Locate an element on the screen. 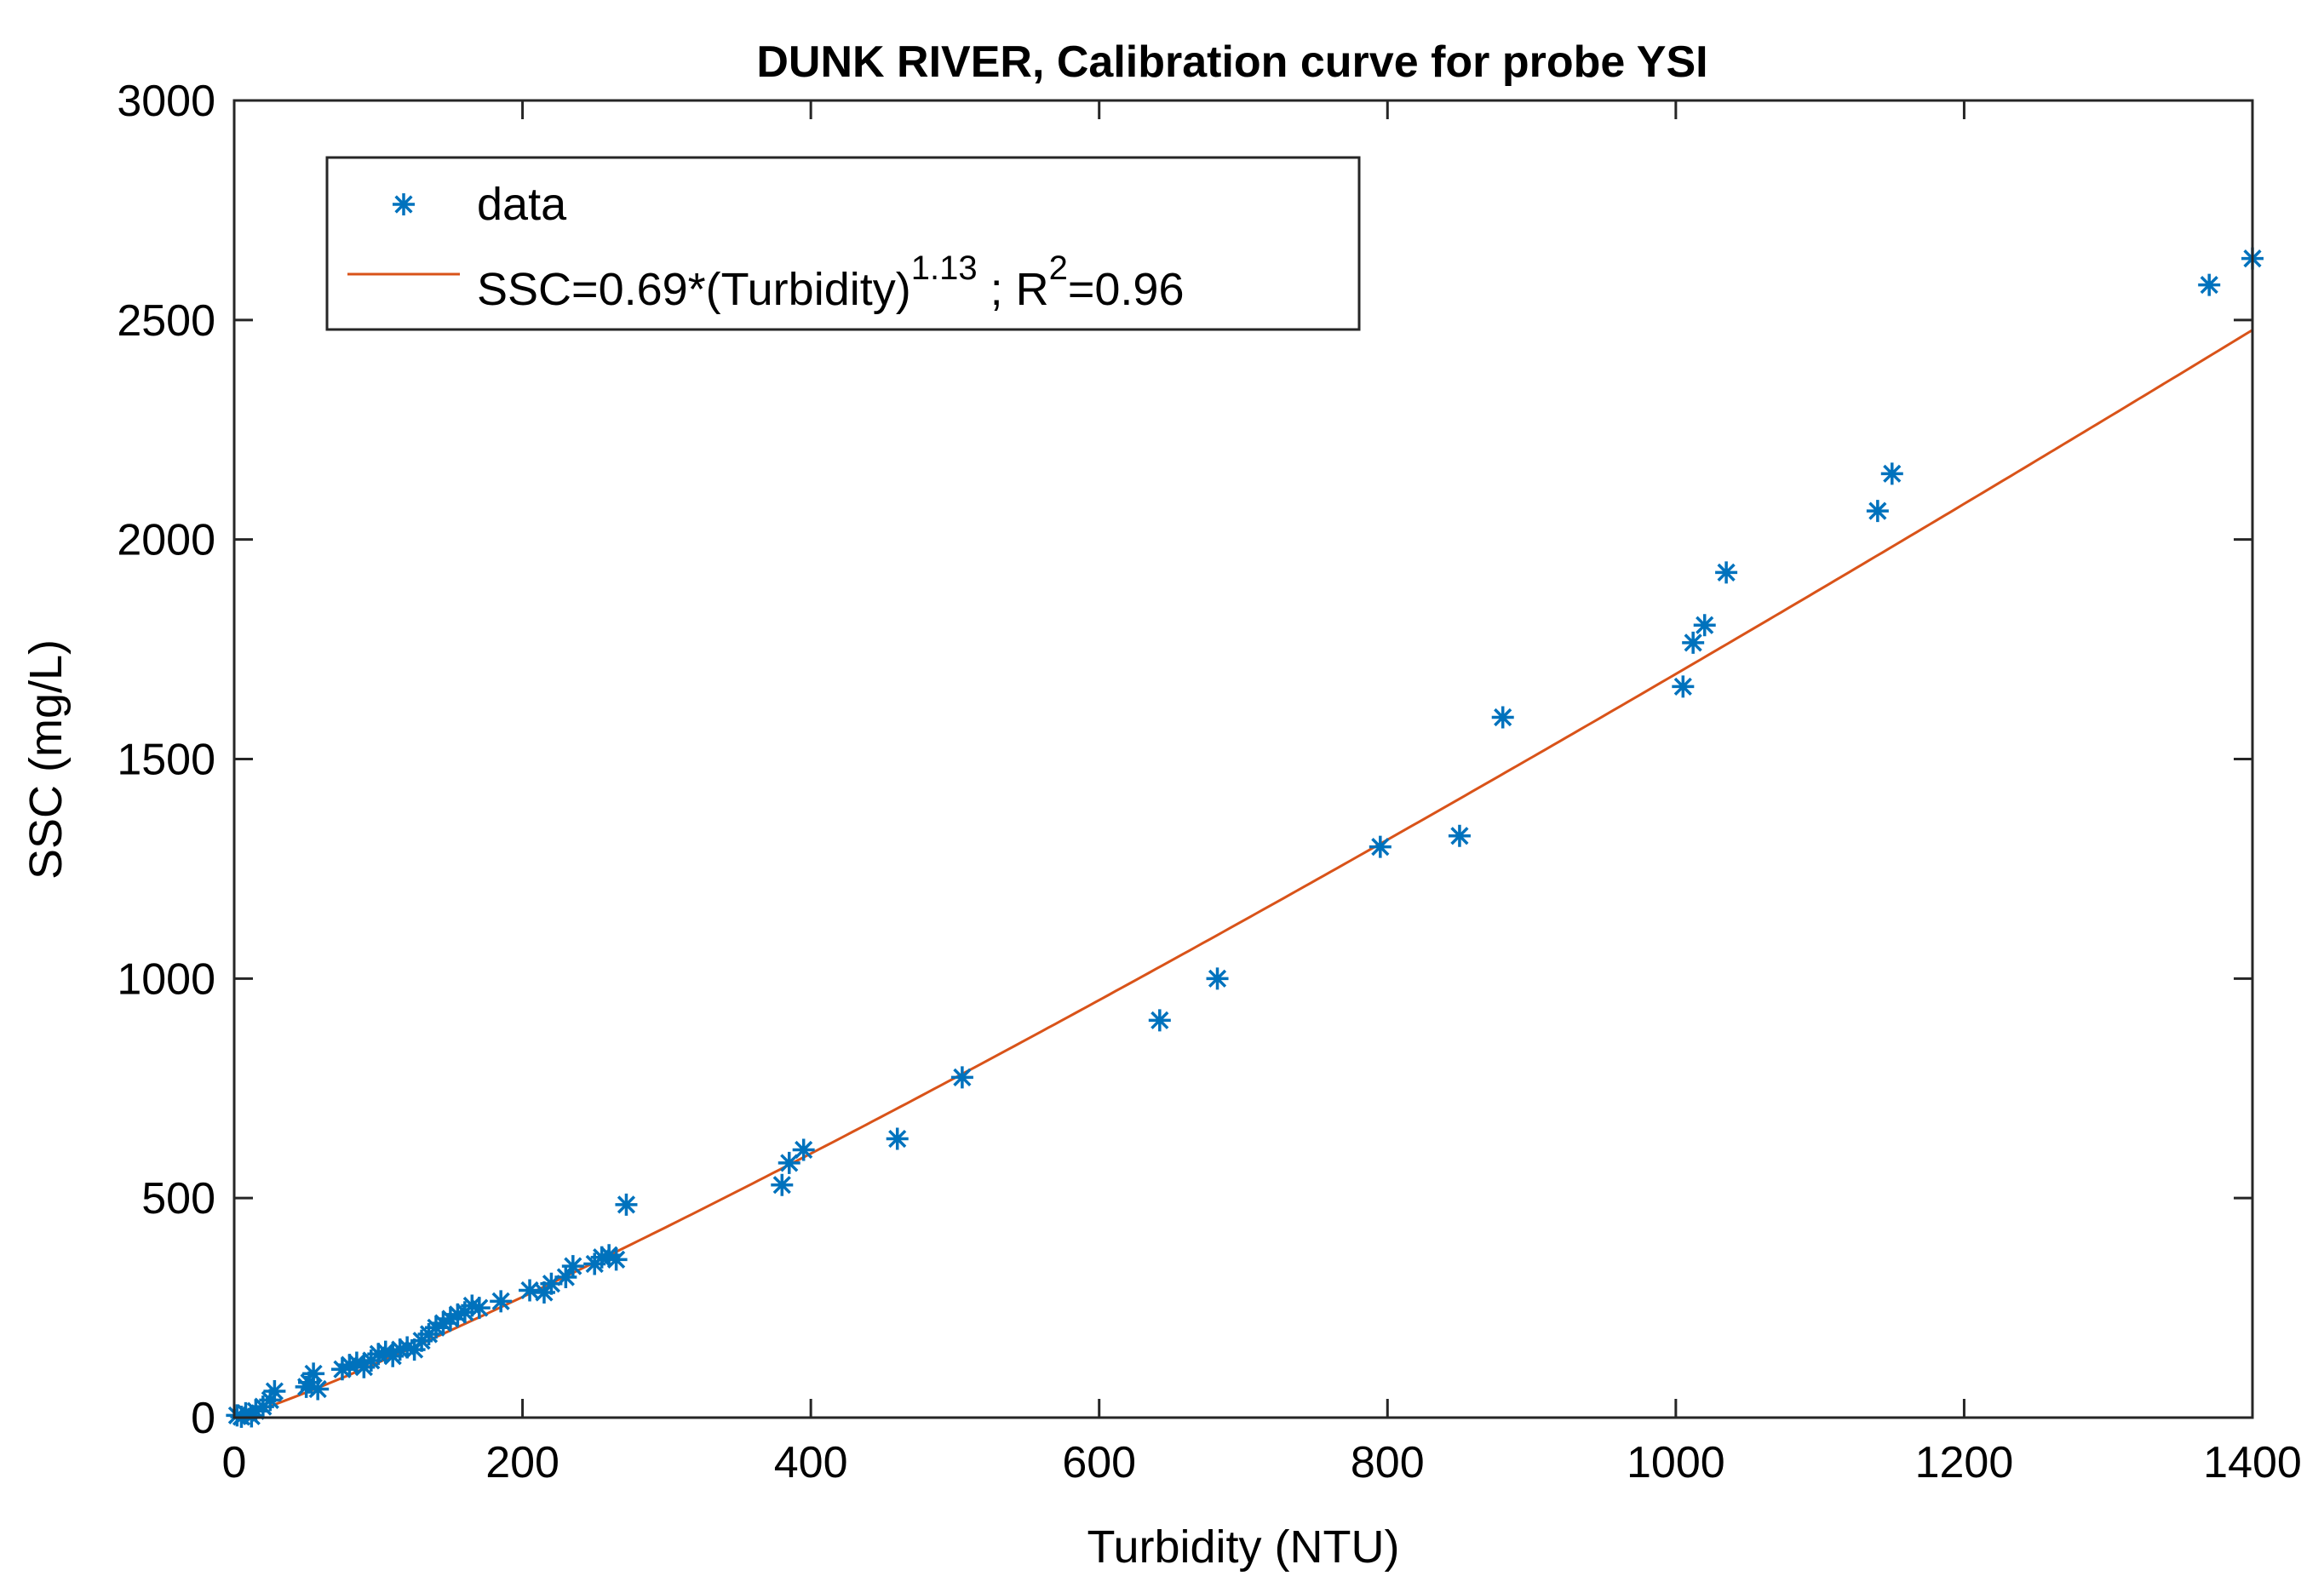 This screenshot has width=2324, height=1593. legend-data-label: data is located at coordinates (522, 204).